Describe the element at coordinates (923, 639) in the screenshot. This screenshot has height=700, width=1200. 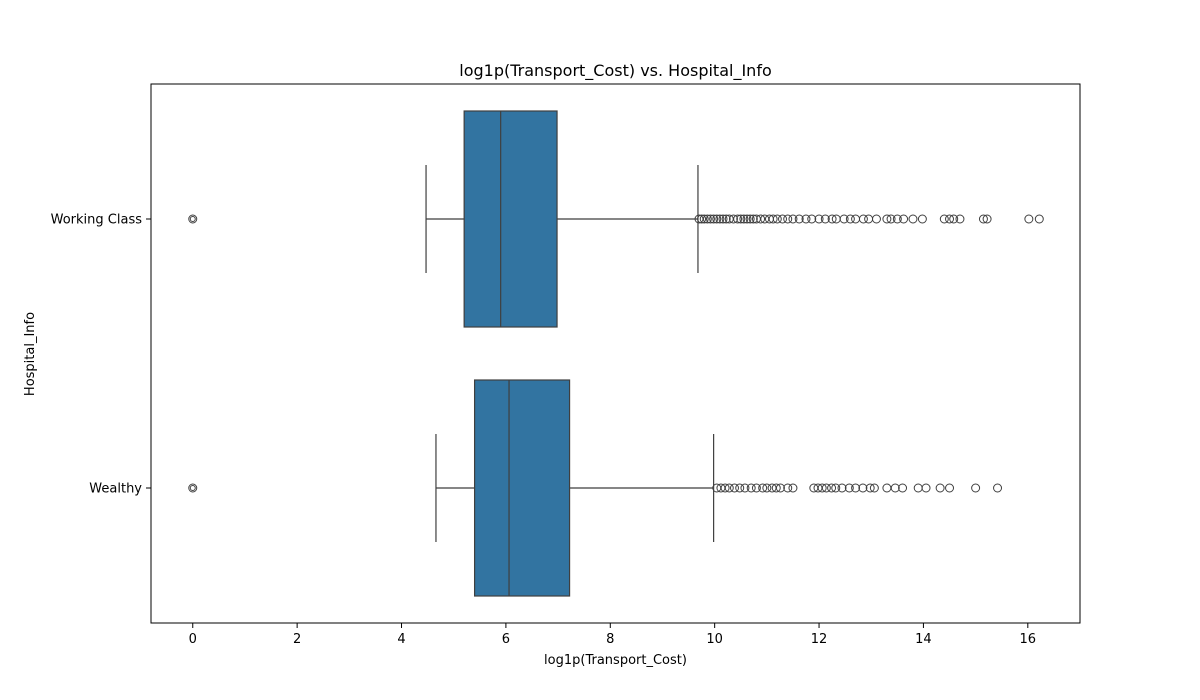
I see `x-tick-label: 14` at that location.